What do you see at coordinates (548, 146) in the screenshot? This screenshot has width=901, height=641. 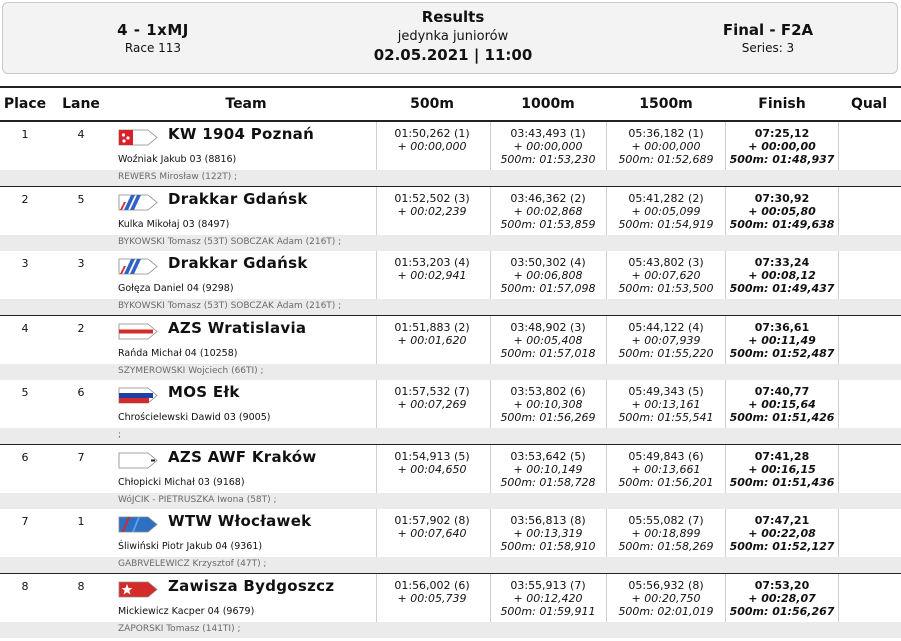 I see `split-1000m-diff: + 00:00,000` at bounding box center [548, 146].